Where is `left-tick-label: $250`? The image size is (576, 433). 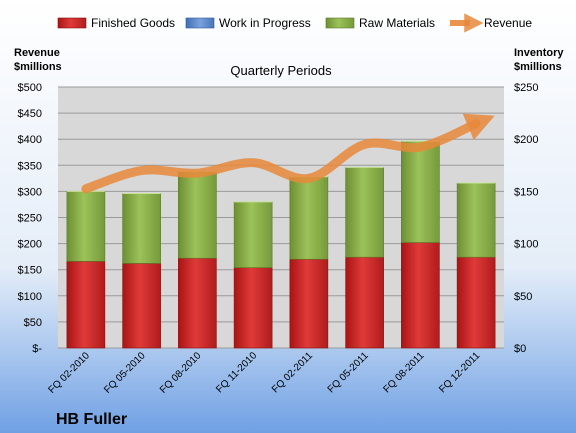
left-tick-label: $250 is located at coordinates (30, 219).